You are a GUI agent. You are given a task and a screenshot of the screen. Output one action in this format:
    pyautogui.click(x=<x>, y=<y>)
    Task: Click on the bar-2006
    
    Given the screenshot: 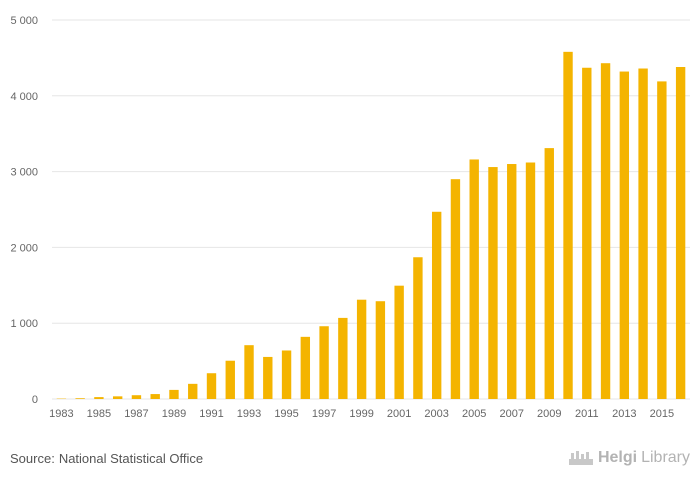 What is the action you would take?
    pyautogui.click(x=493, y=283)
    